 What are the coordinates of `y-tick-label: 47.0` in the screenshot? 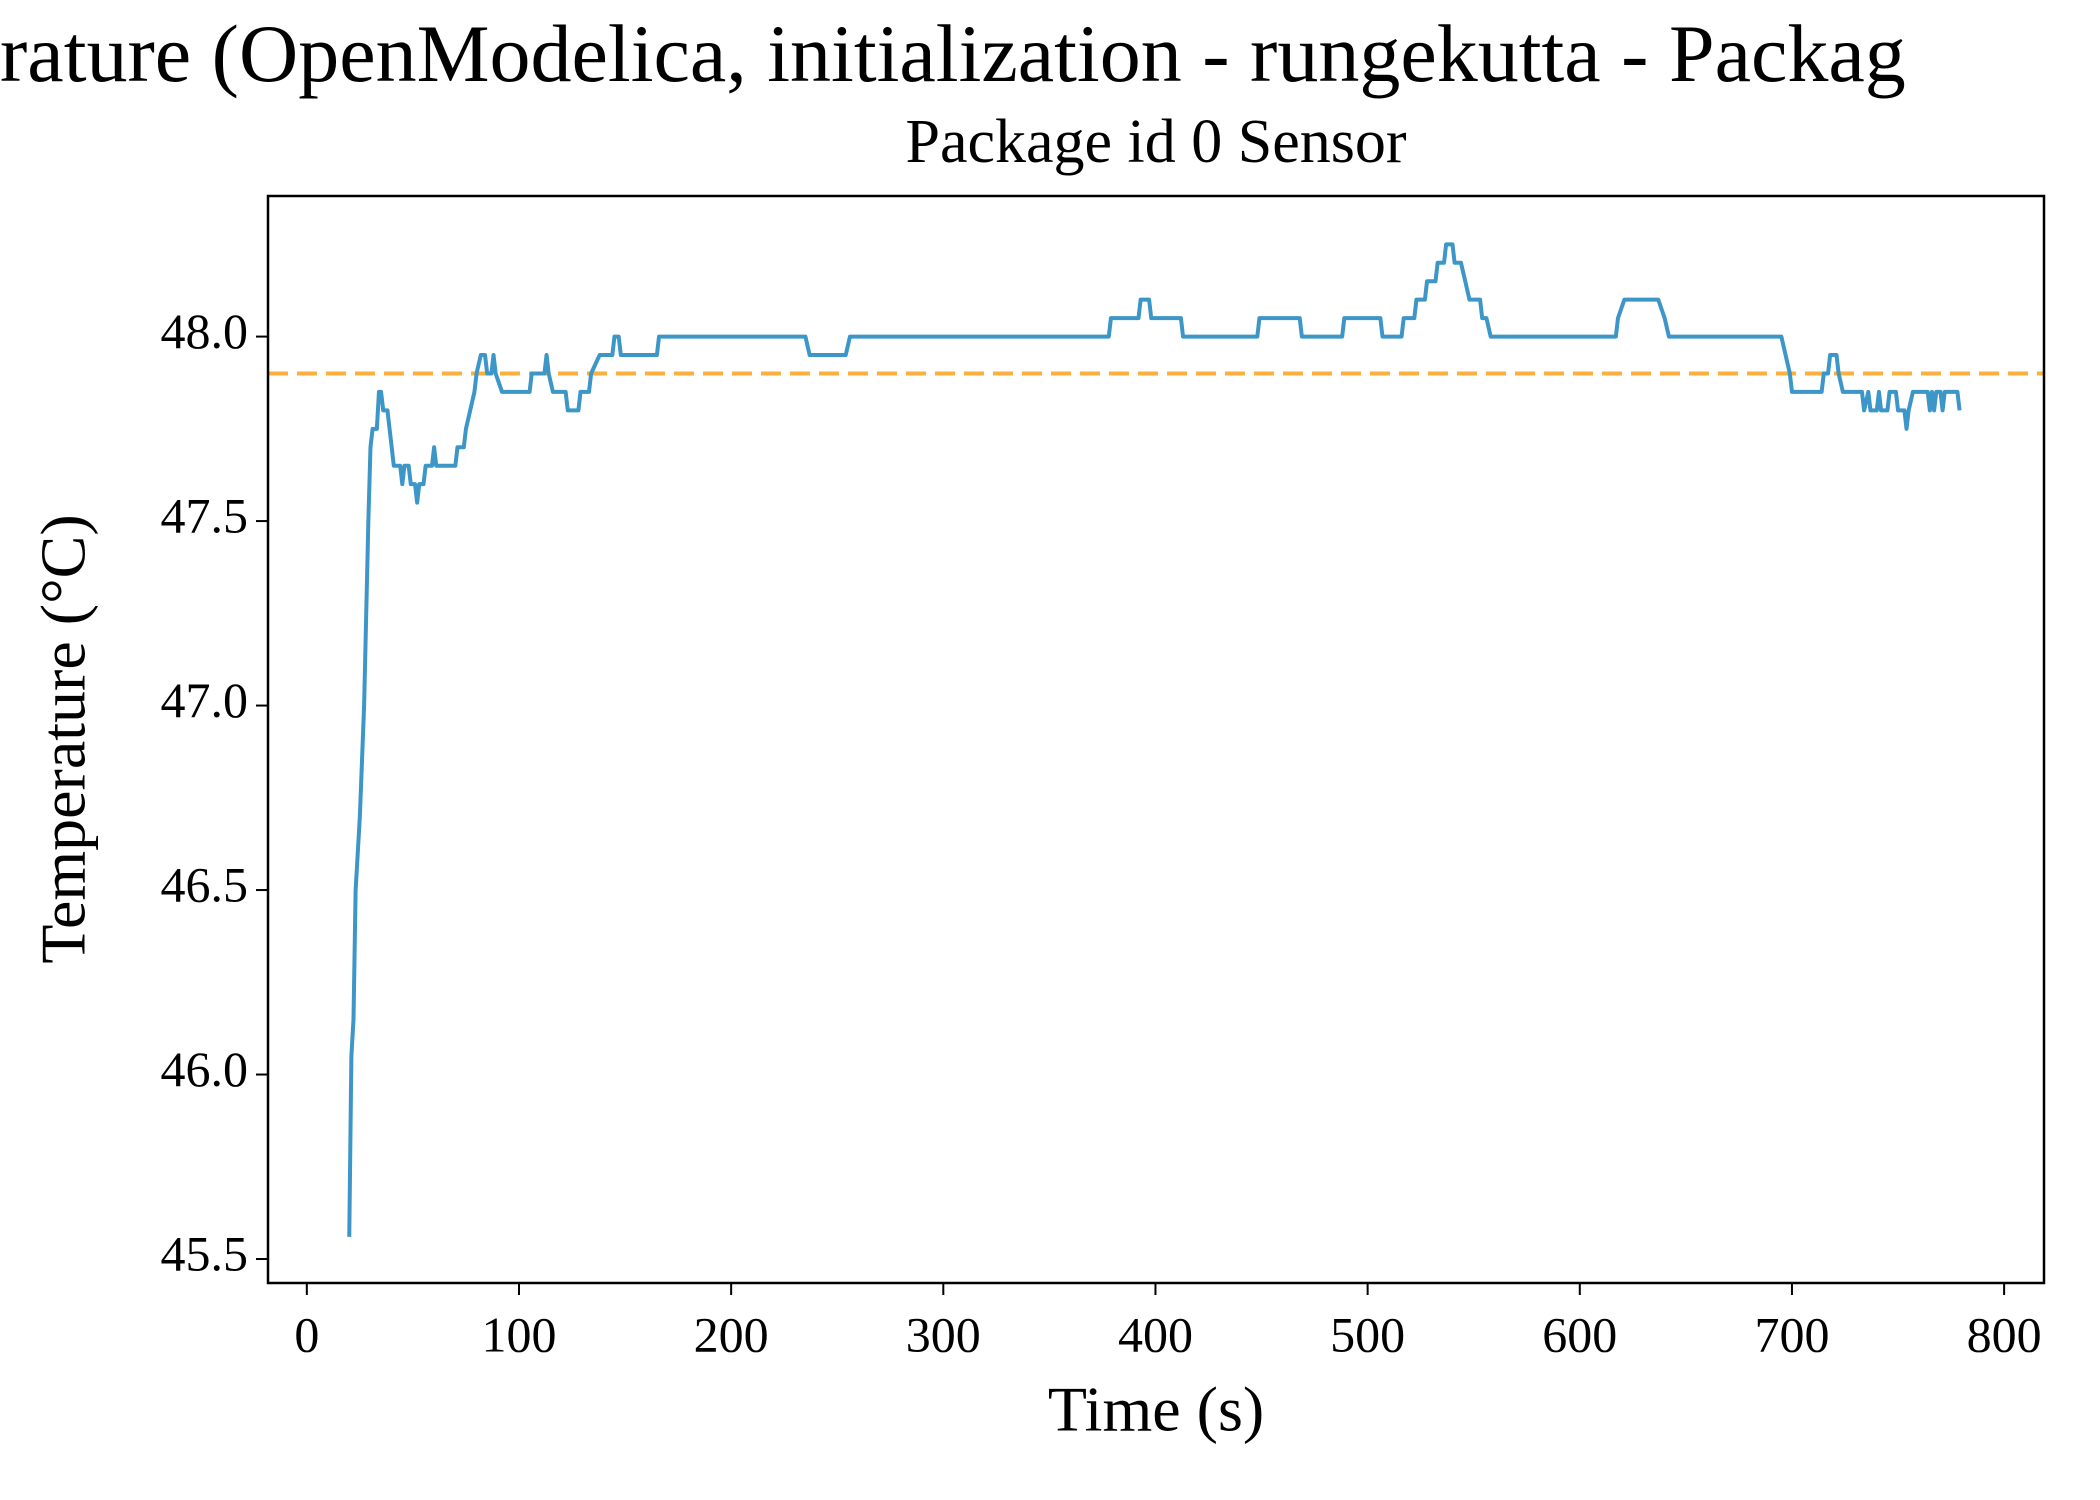 It's located at (205, 700).